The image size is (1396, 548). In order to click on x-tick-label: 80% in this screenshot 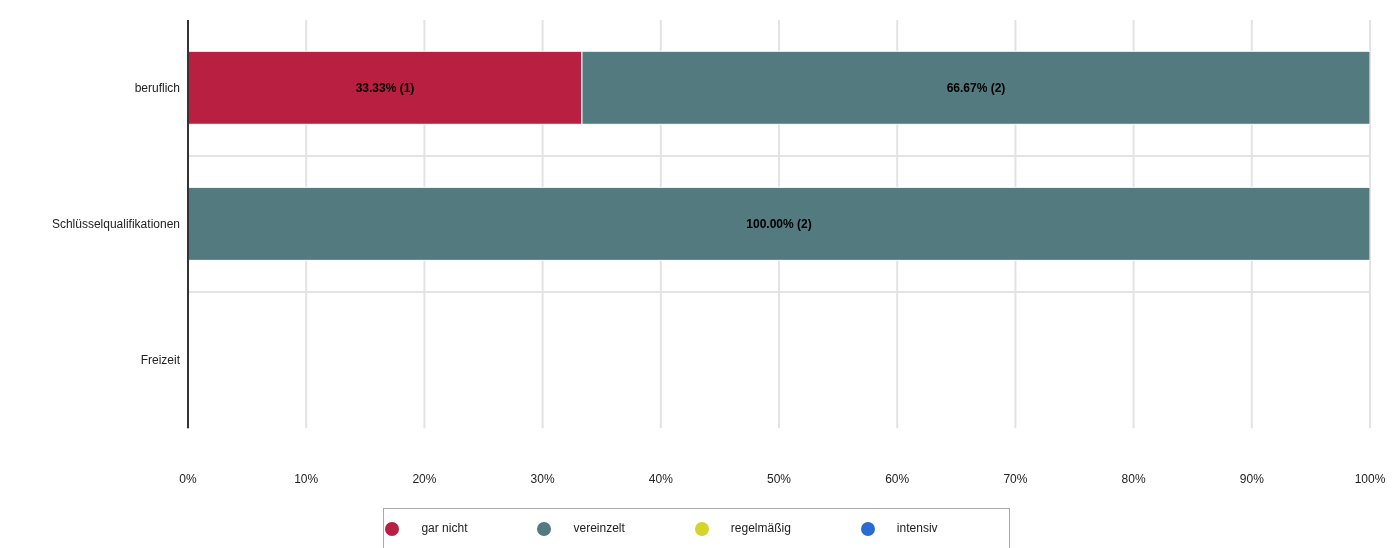, I will do `click(1133, 478)`.